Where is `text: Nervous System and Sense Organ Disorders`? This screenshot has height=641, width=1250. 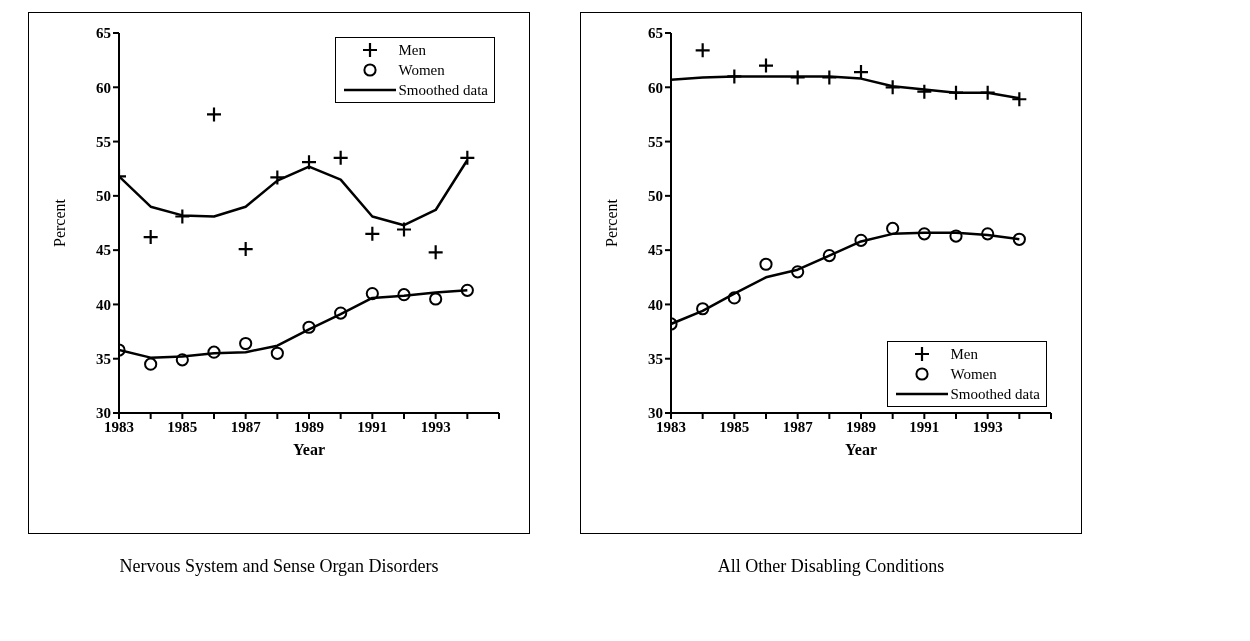 text: Nervous System and Sense Organ Disorders is located at coordinates (279, 566).